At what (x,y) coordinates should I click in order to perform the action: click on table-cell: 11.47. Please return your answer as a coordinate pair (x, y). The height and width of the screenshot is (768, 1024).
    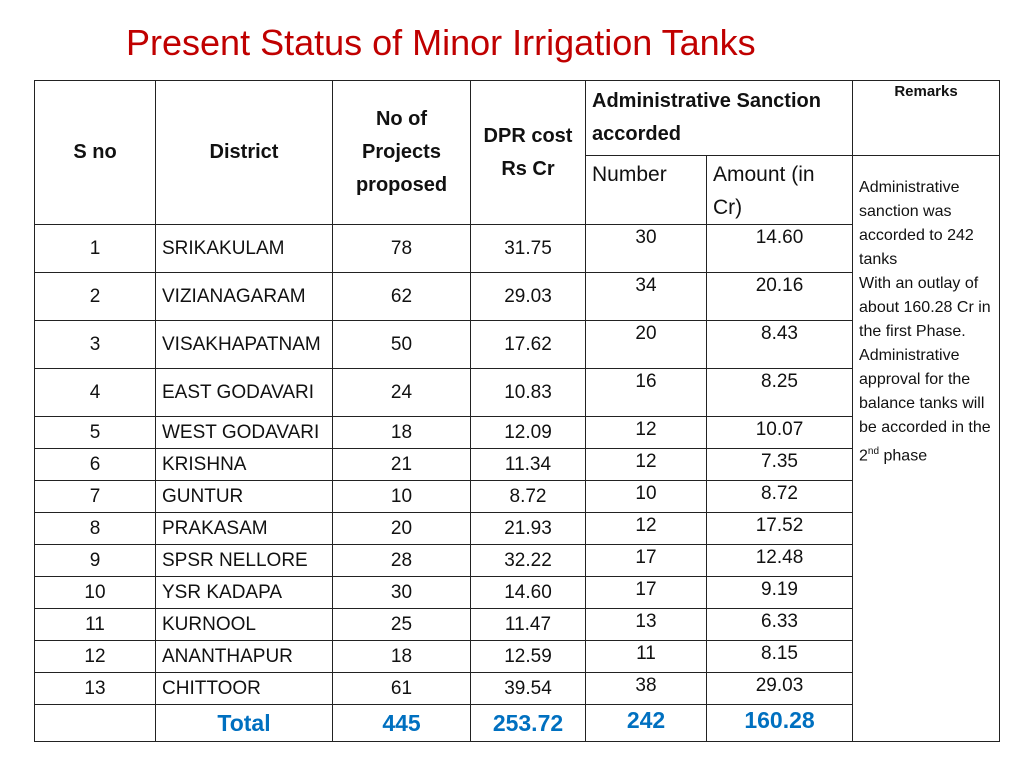
    Looking at the image, I should click on (528, 624).